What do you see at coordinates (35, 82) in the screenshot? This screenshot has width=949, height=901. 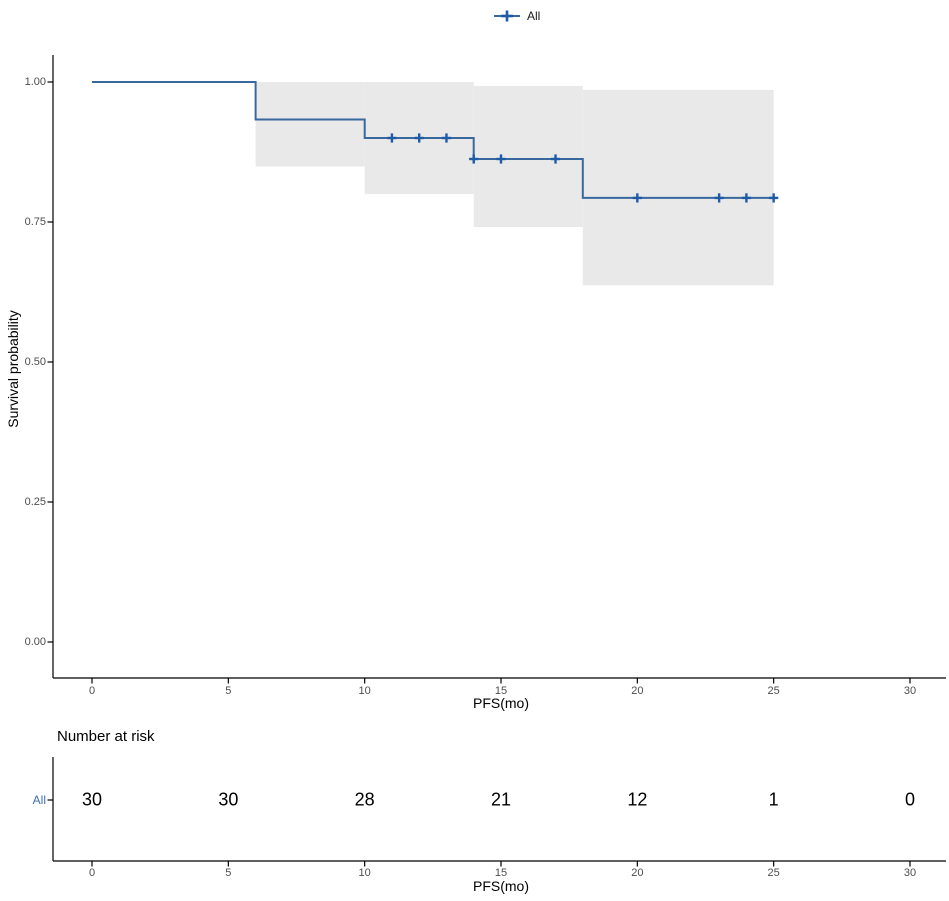 I see `y-tick-label: 1.00` at bounding box center [35, 82].